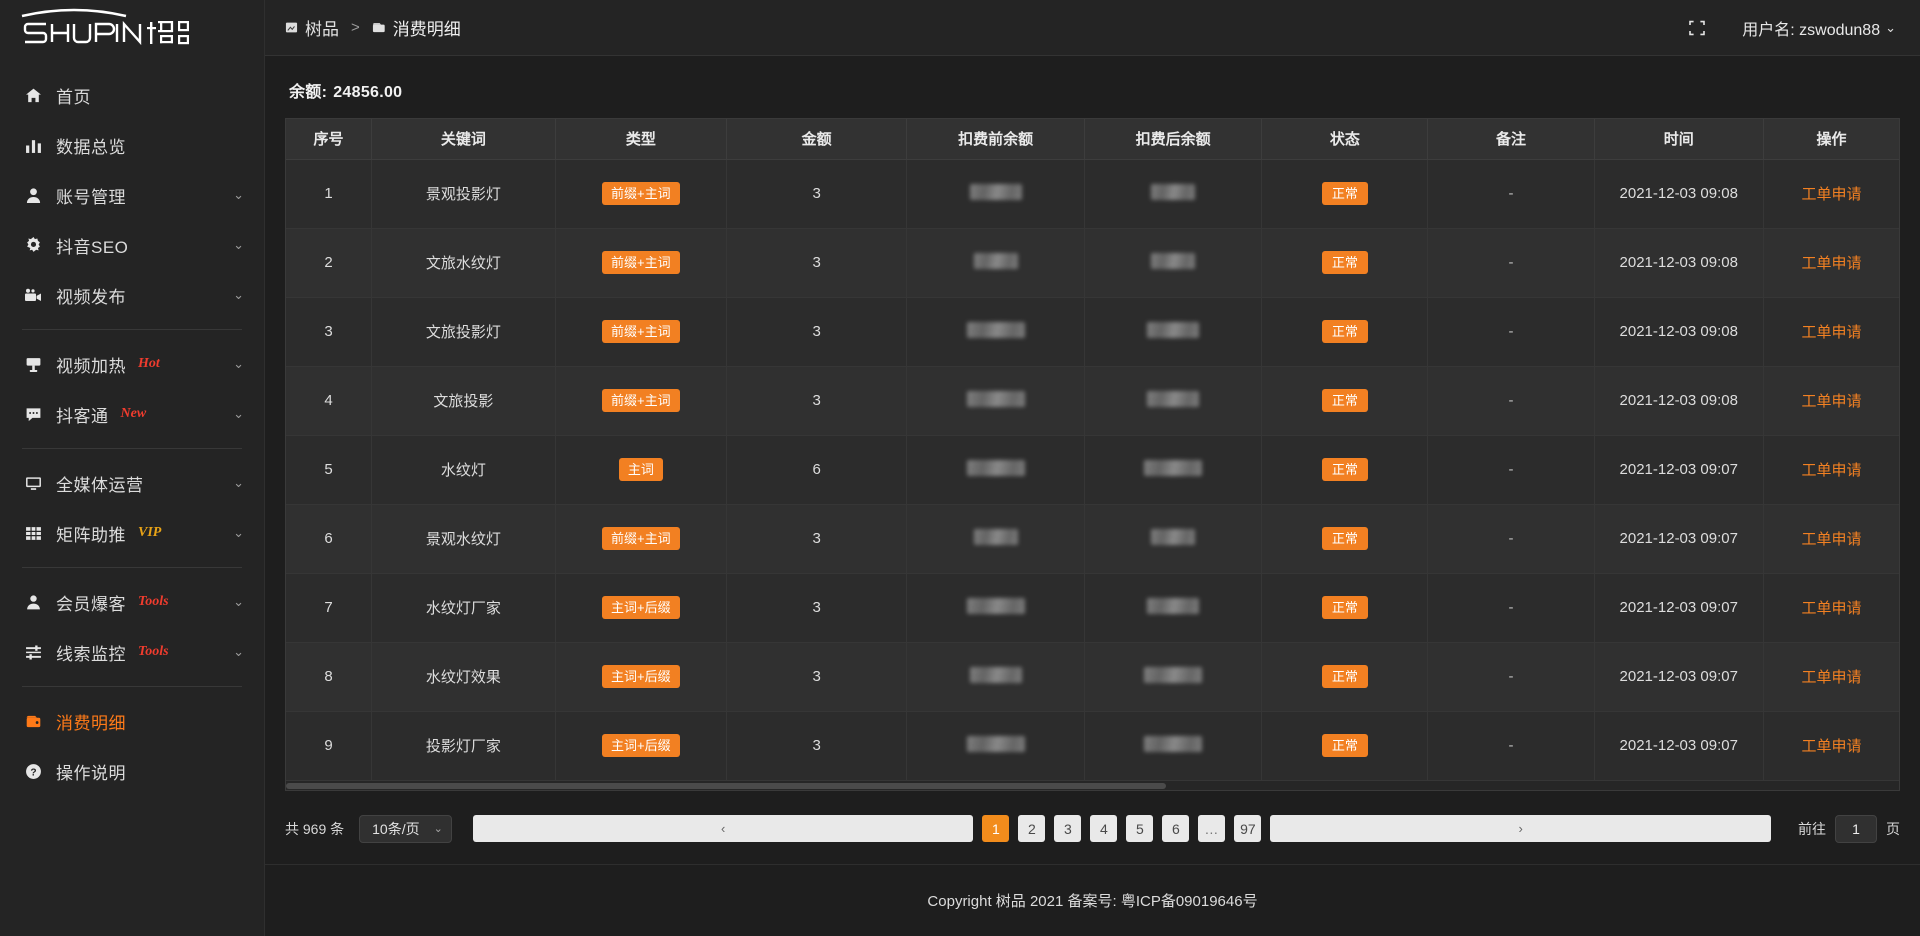 Image resolution: width=1920 pixels, height=936 pixels. Describe the element at coordinates (817, 746) in the screenshot. I see `cell-amount: 3` at that location.